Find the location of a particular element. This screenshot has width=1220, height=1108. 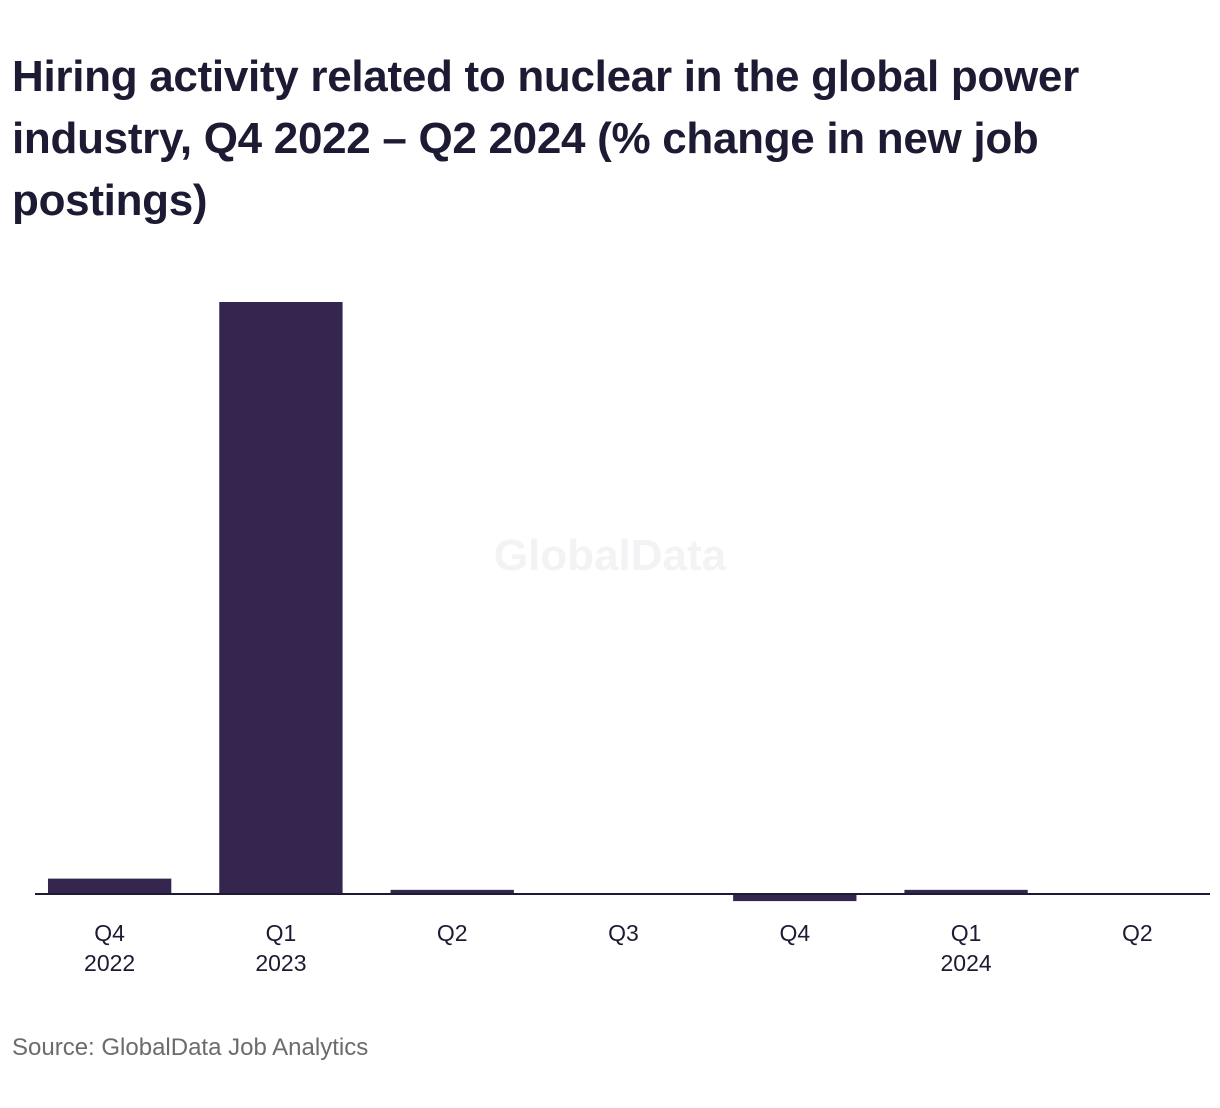

watermark: GlobalData is located at coordinates (610, 555).